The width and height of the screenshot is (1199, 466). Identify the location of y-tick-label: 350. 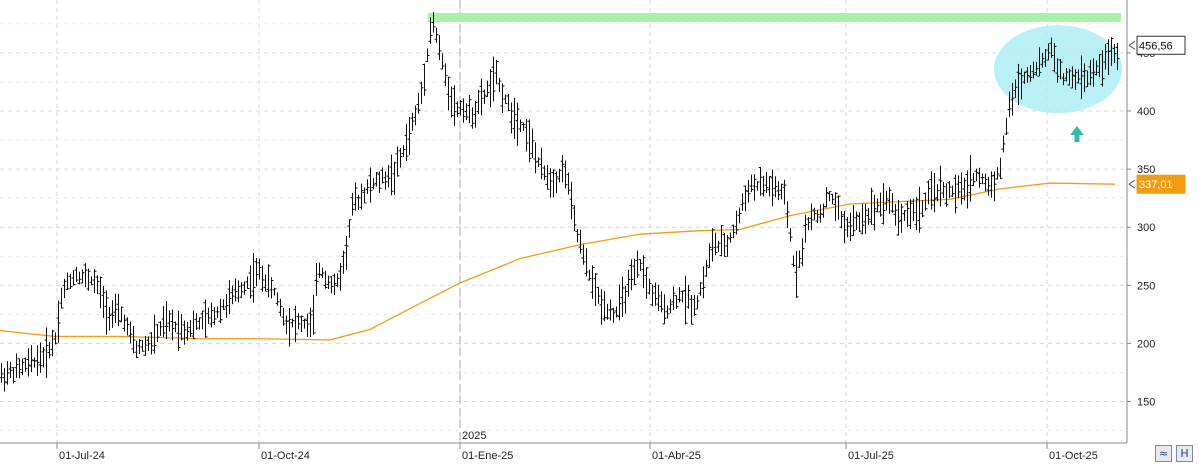
(1146, 170).